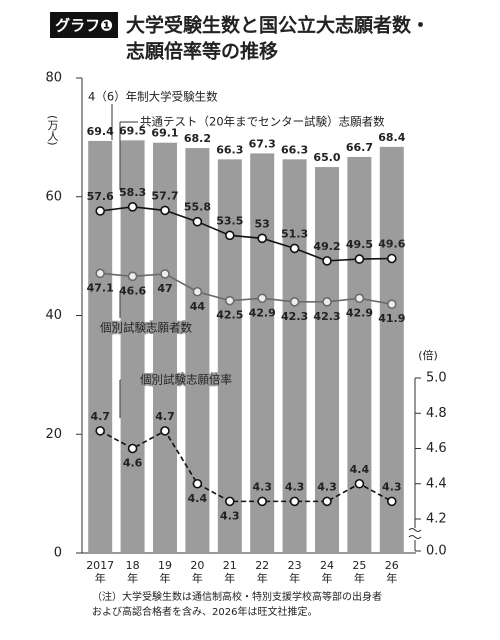  What do you see at coordinates (164, 195) in the screenshot?
I see `value-label: 57.7` at bounding box center [164, 195].